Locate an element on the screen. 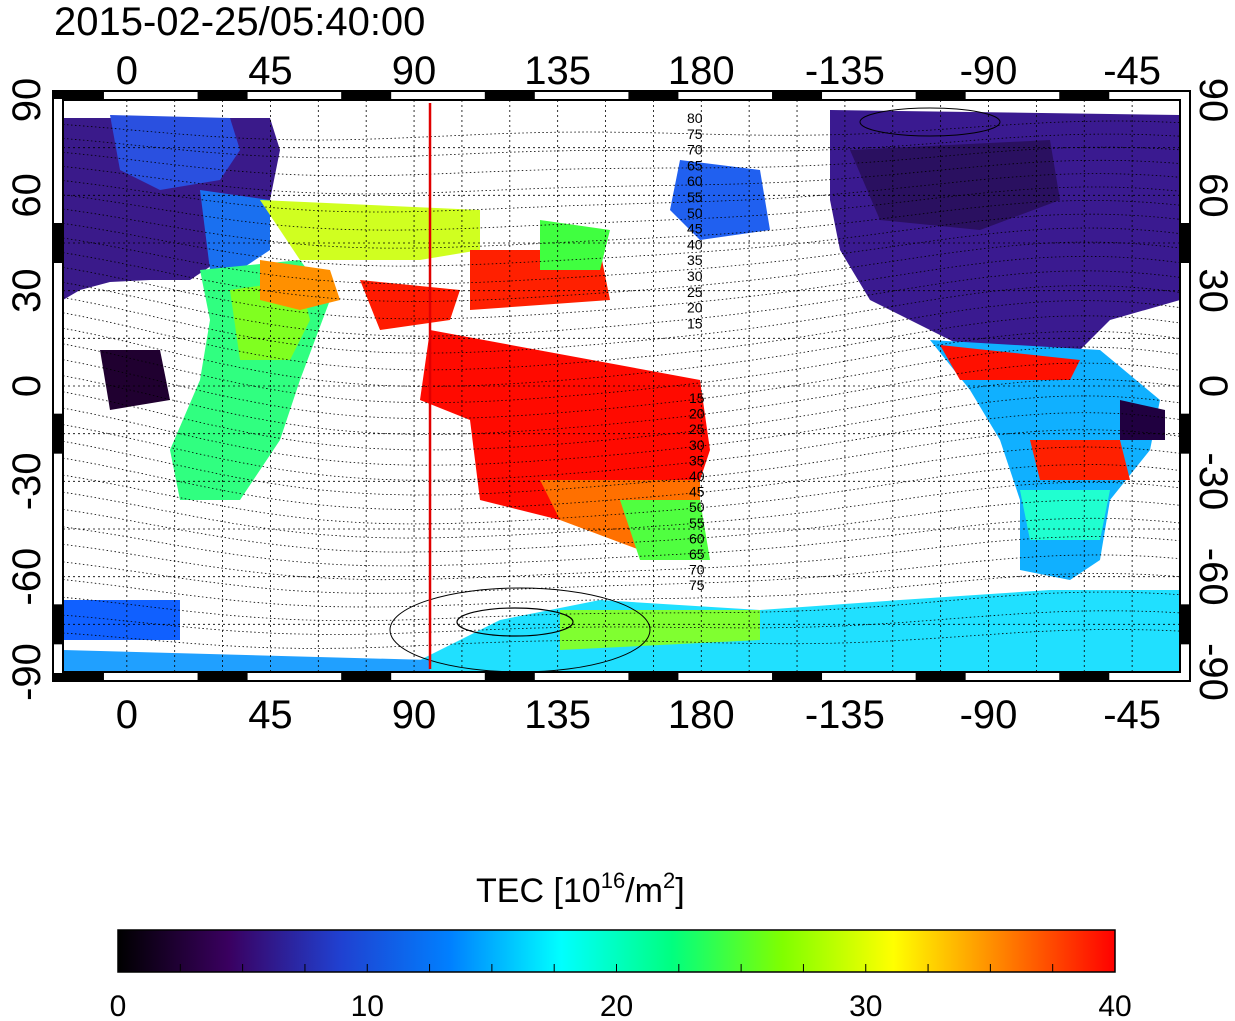  right-lat-tick: -90 is located at coordinates (1213, 672).